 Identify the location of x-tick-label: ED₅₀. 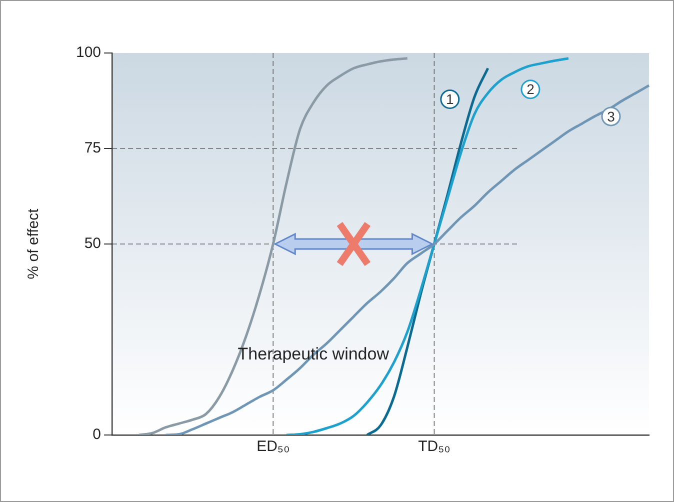
(273, 447).